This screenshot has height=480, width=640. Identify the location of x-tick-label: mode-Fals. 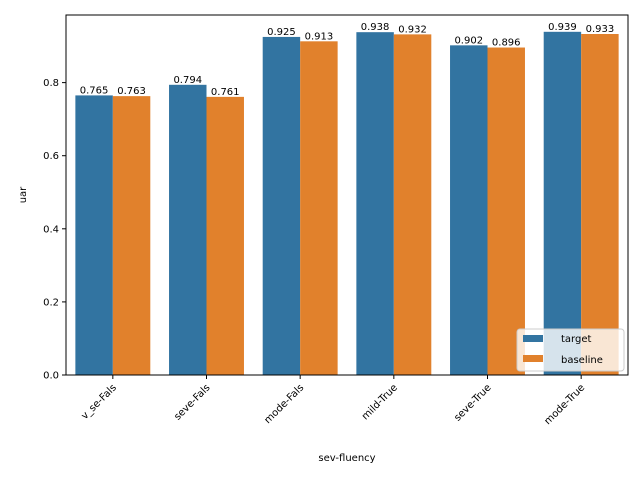
(285, 404).